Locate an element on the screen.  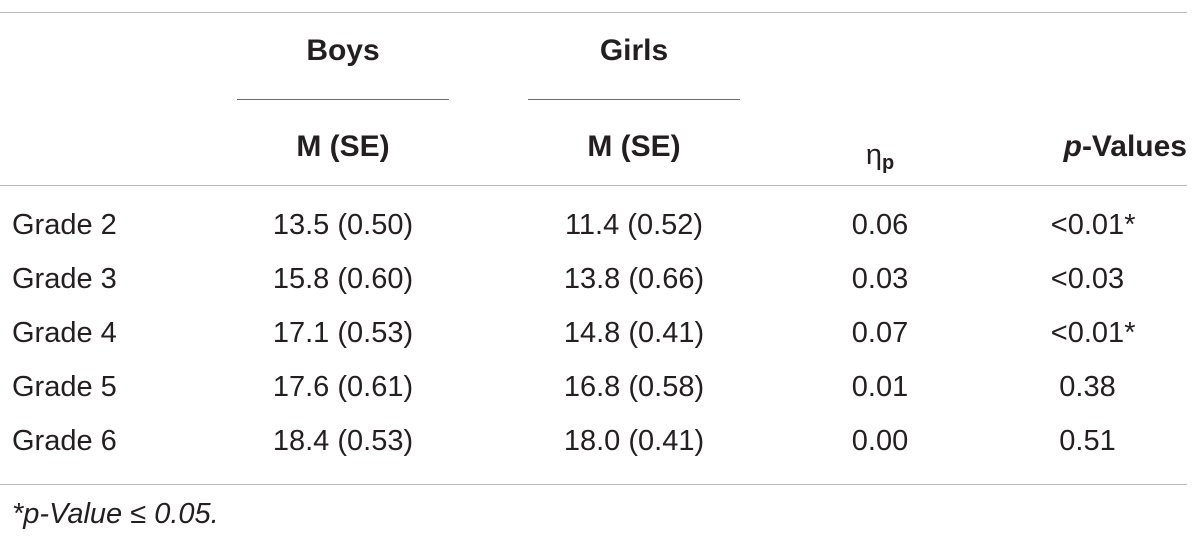
girls-value: 18.0 (0.41) is located at coordinates (634, 441).